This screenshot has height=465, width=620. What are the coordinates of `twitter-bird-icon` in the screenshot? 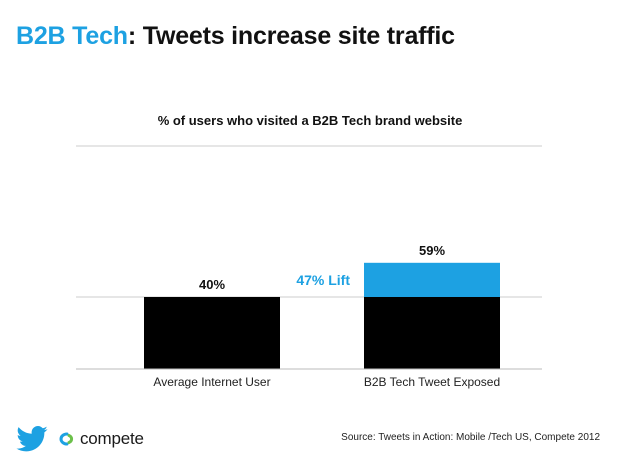 It's located at (32, 439).